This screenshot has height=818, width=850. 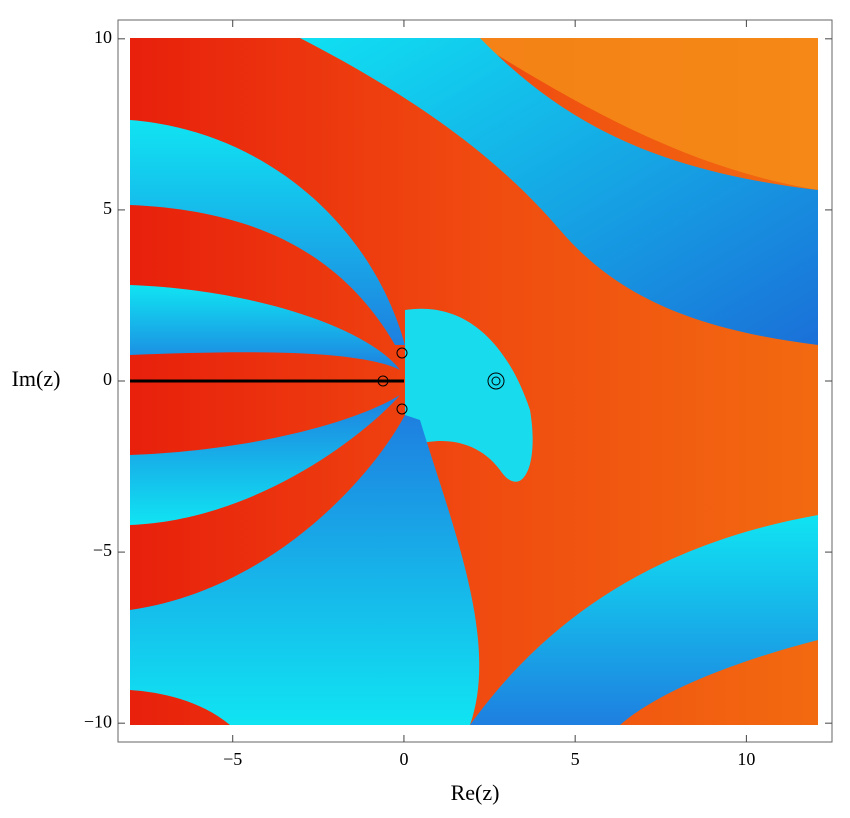 What do you see at coordinates (98, 721) in the screenshot?
I see `y-tick-label: −10` at bounding box center [98, 721].